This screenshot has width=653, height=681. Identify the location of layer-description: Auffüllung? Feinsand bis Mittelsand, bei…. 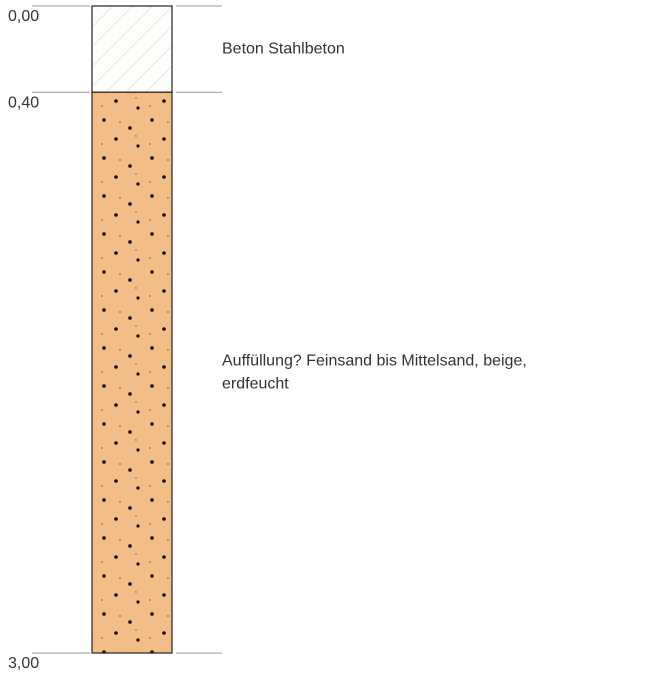
(374, 360).